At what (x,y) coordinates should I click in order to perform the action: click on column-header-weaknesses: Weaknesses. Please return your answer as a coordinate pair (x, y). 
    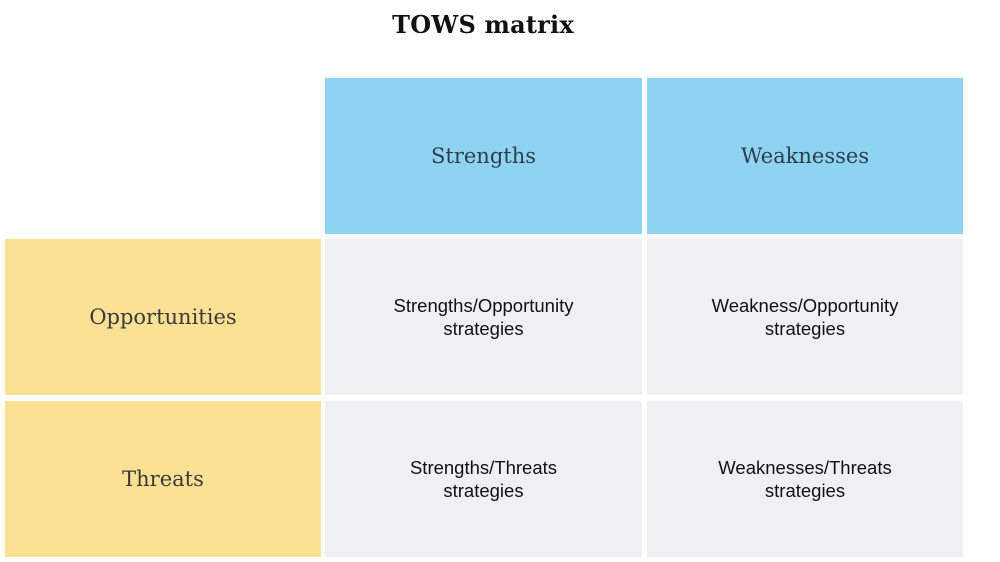
    Looking at the image, I should click on (805, 156).